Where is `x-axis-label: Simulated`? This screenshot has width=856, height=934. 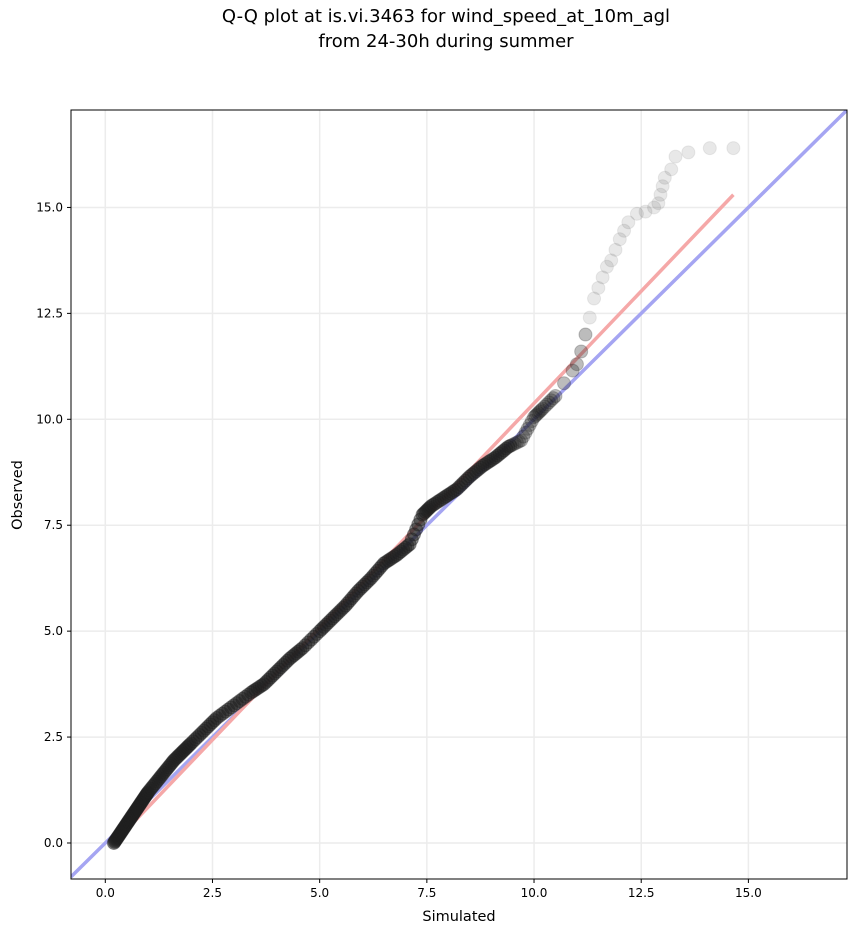 x-axis-label: Simulated is located at coordinates (458, 917).